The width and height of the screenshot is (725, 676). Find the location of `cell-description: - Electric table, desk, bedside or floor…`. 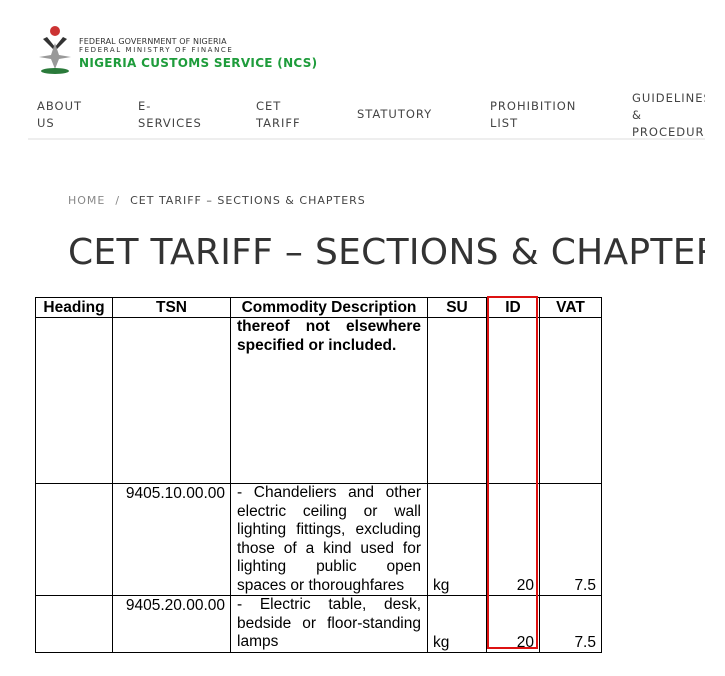

cell-description: - Electric table, desk, bedside or floor… is located at coordinates (329, 624).